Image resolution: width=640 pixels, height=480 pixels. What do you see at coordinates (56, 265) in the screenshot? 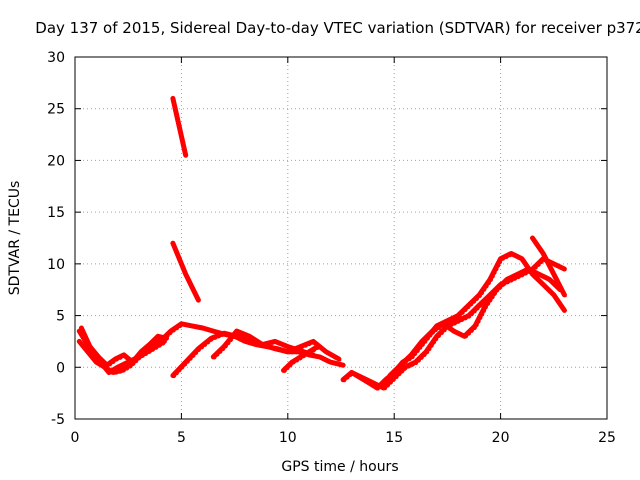
I see `y-tick-label: 10` at bounding box center [56, 265].